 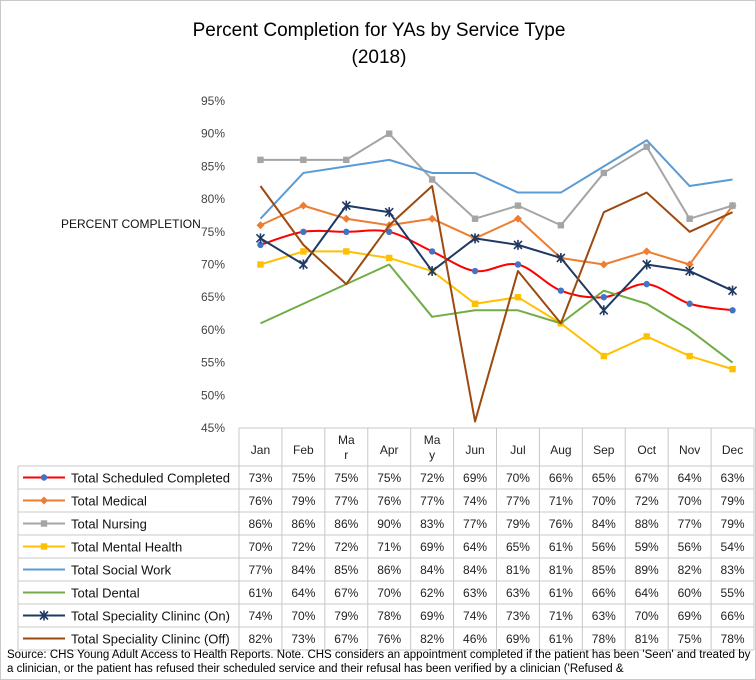 What do you see at coordinates (732, 450) in the screenshot?
I see `category-label: Dec` at bounding box center [732, 450].